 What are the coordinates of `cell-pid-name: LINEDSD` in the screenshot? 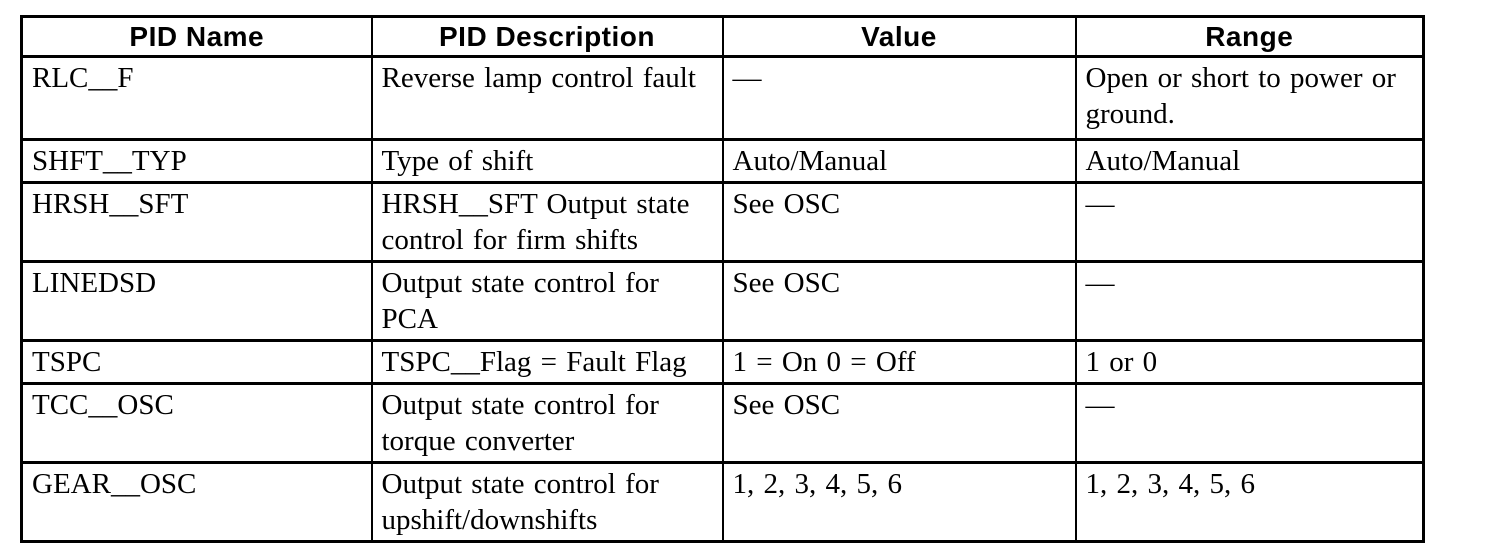 It's located at (196, 301).